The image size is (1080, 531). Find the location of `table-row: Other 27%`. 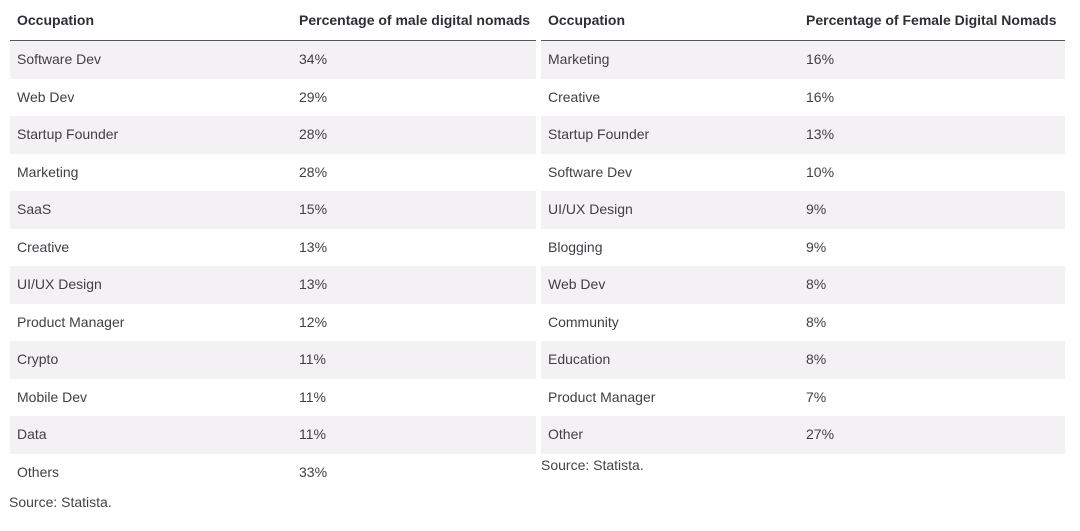

table-row: Other 27% is located at coordinates (803, 435).